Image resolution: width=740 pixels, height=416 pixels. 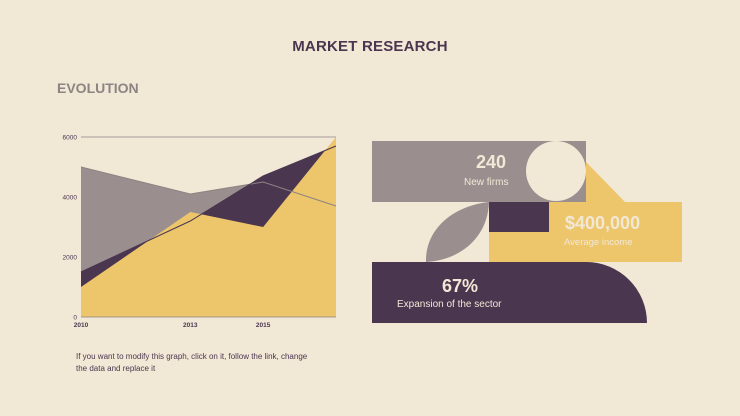 I want to click on stat2-value: $400,000, so click(x=603, y=223).